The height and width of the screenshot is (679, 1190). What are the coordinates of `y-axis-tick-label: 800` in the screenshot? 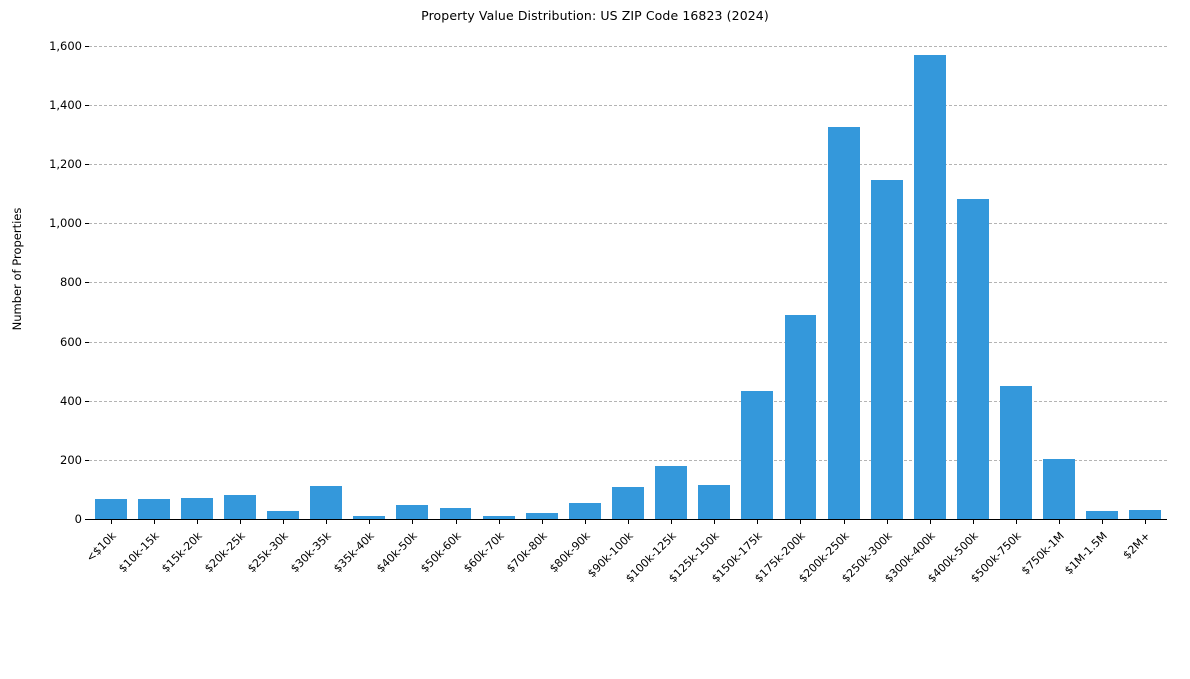 It's located at (71, 282).